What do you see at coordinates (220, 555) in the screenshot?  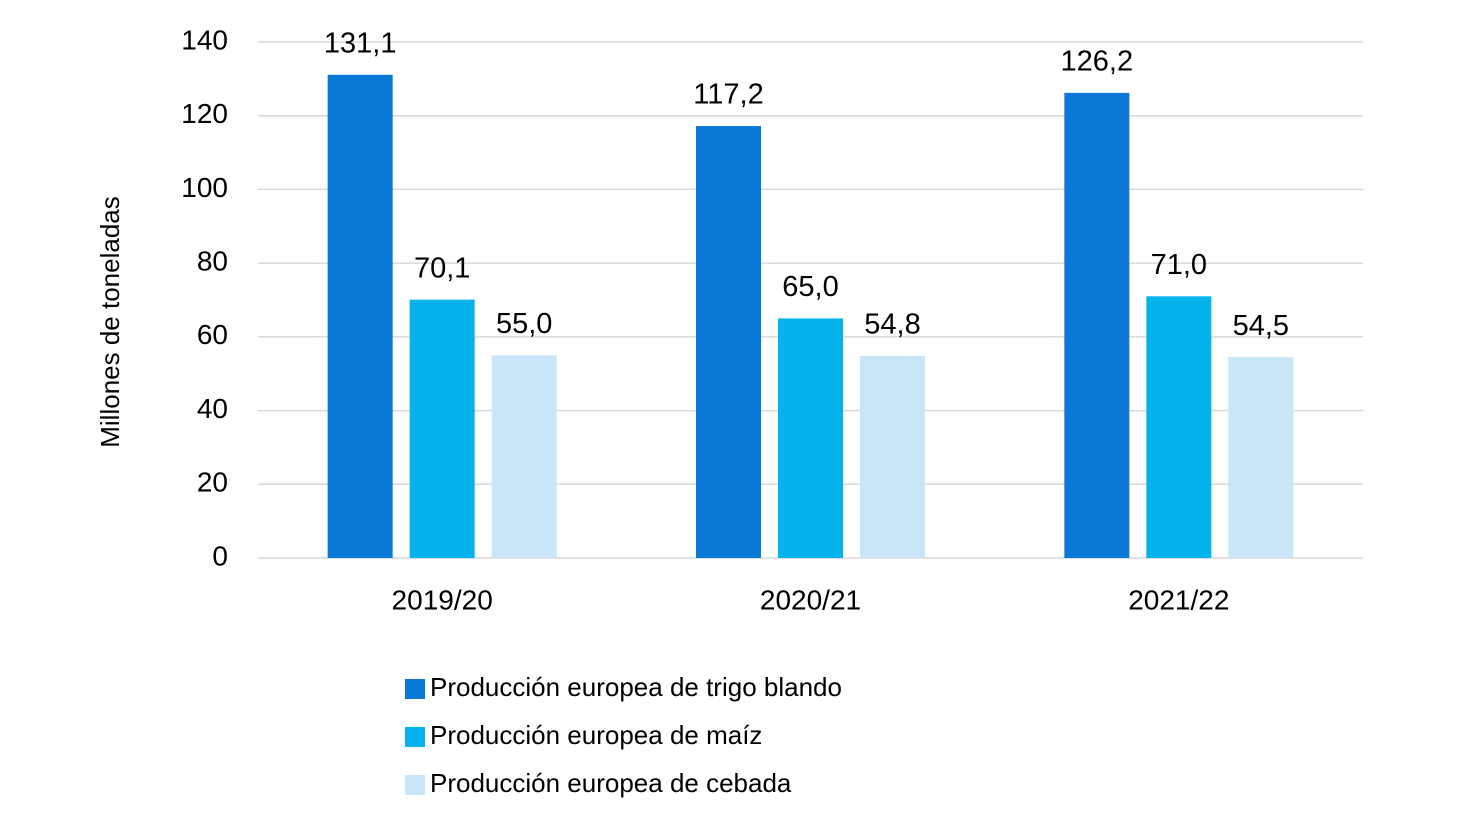 I see `y-tick-label: 0` at bounding box center [220, 555].